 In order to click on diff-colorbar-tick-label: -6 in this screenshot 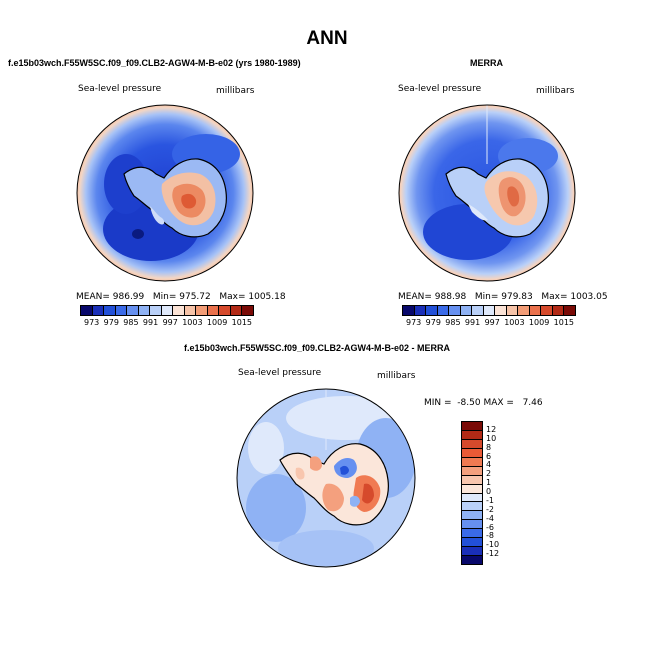, I will do `click(490, 527)`.